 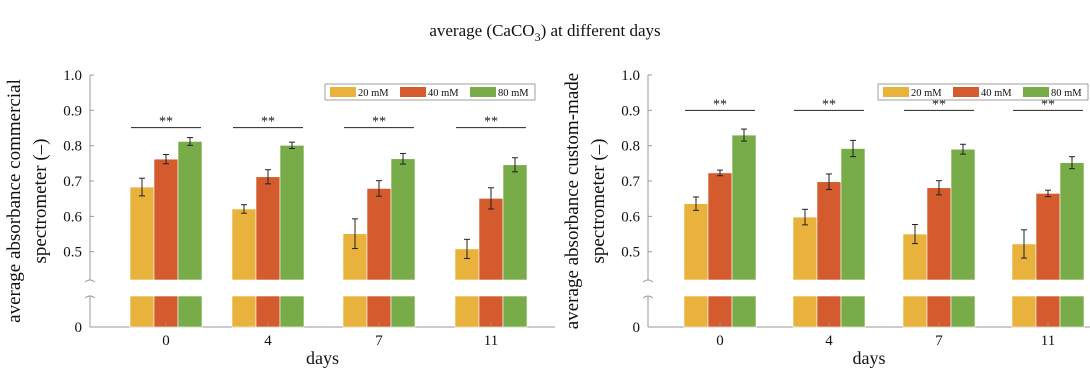 What do you see at coordinates (572, 201) in the screenshot?
I see `y-axis-label-line: average absorbance custom-made` at bounding box center [572, 201].